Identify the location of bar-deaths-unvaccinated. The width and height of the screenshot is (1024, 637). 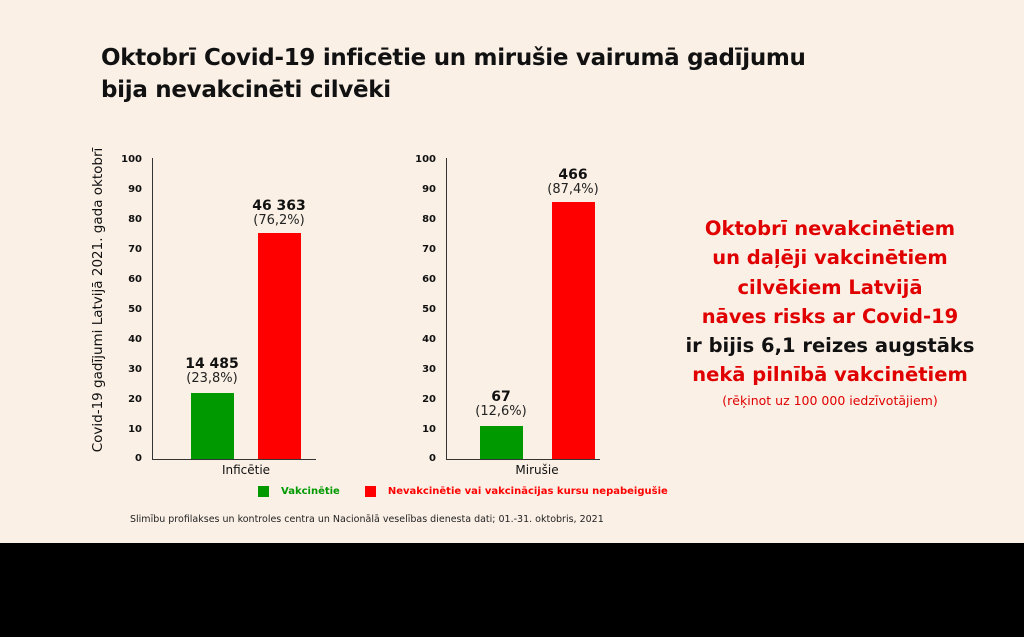
(573, 330).